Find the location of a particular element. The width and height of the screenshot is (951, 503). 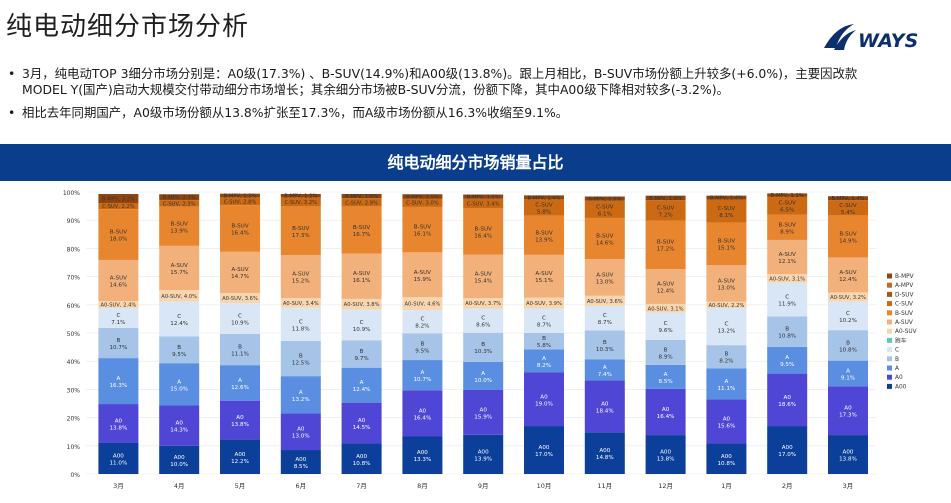

legend-label: C-SUV is located at coordinates (904, 305).